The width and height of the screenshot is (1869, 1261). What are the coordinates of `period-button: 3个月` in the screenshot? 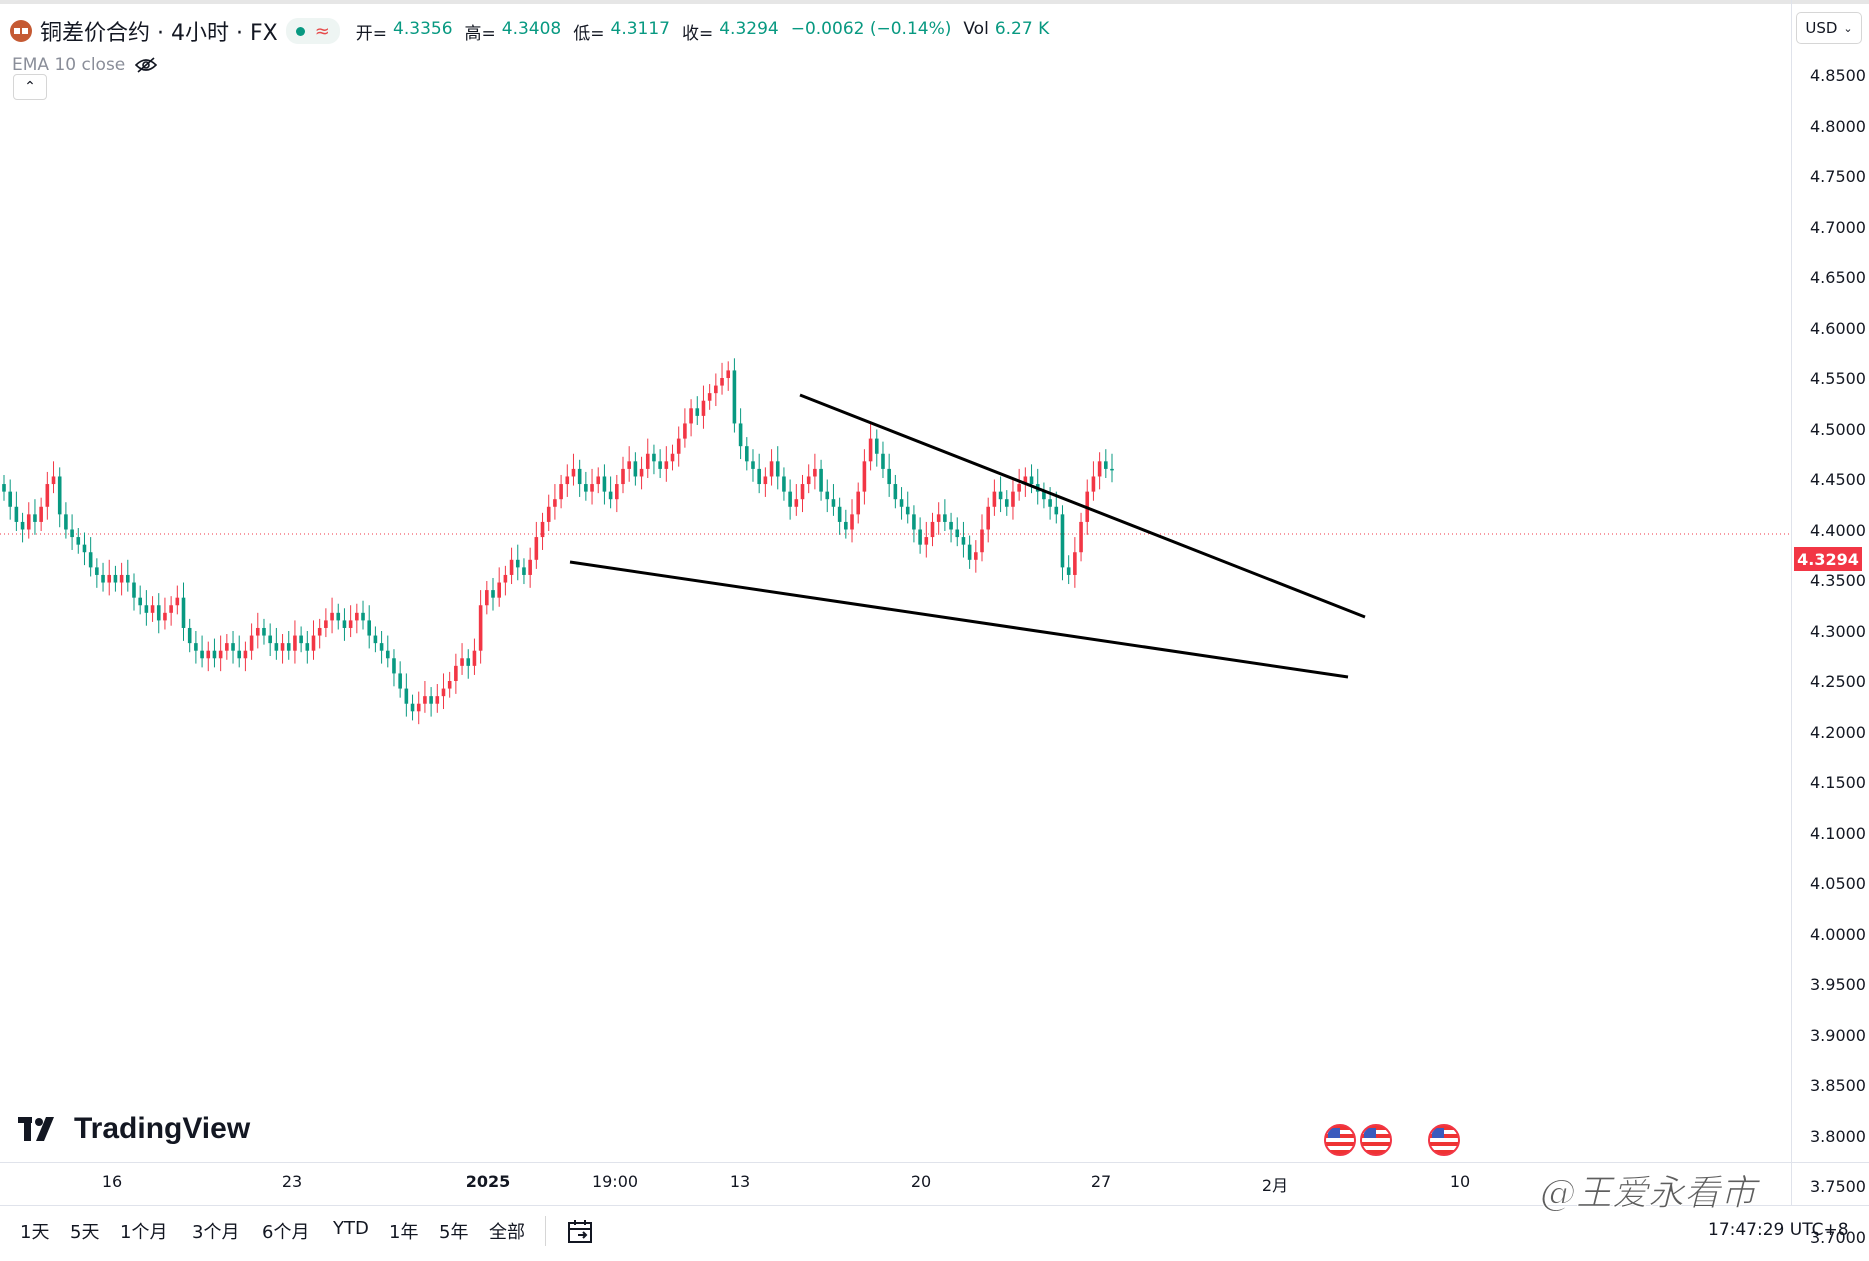 It's located at (216, 1232).